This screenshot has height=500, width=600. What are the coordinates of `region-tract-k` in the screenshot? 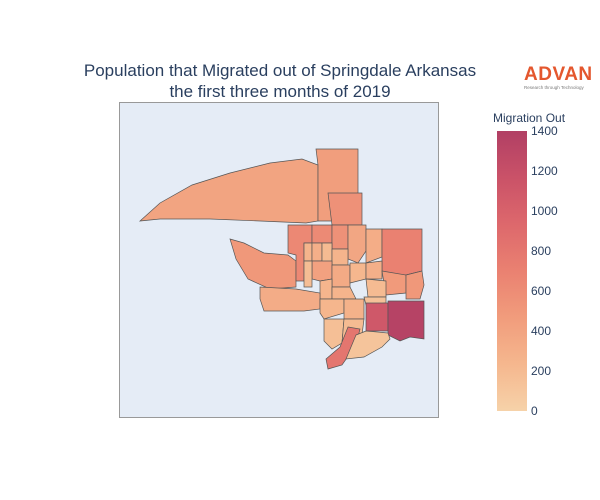 It's located at (341, 276).